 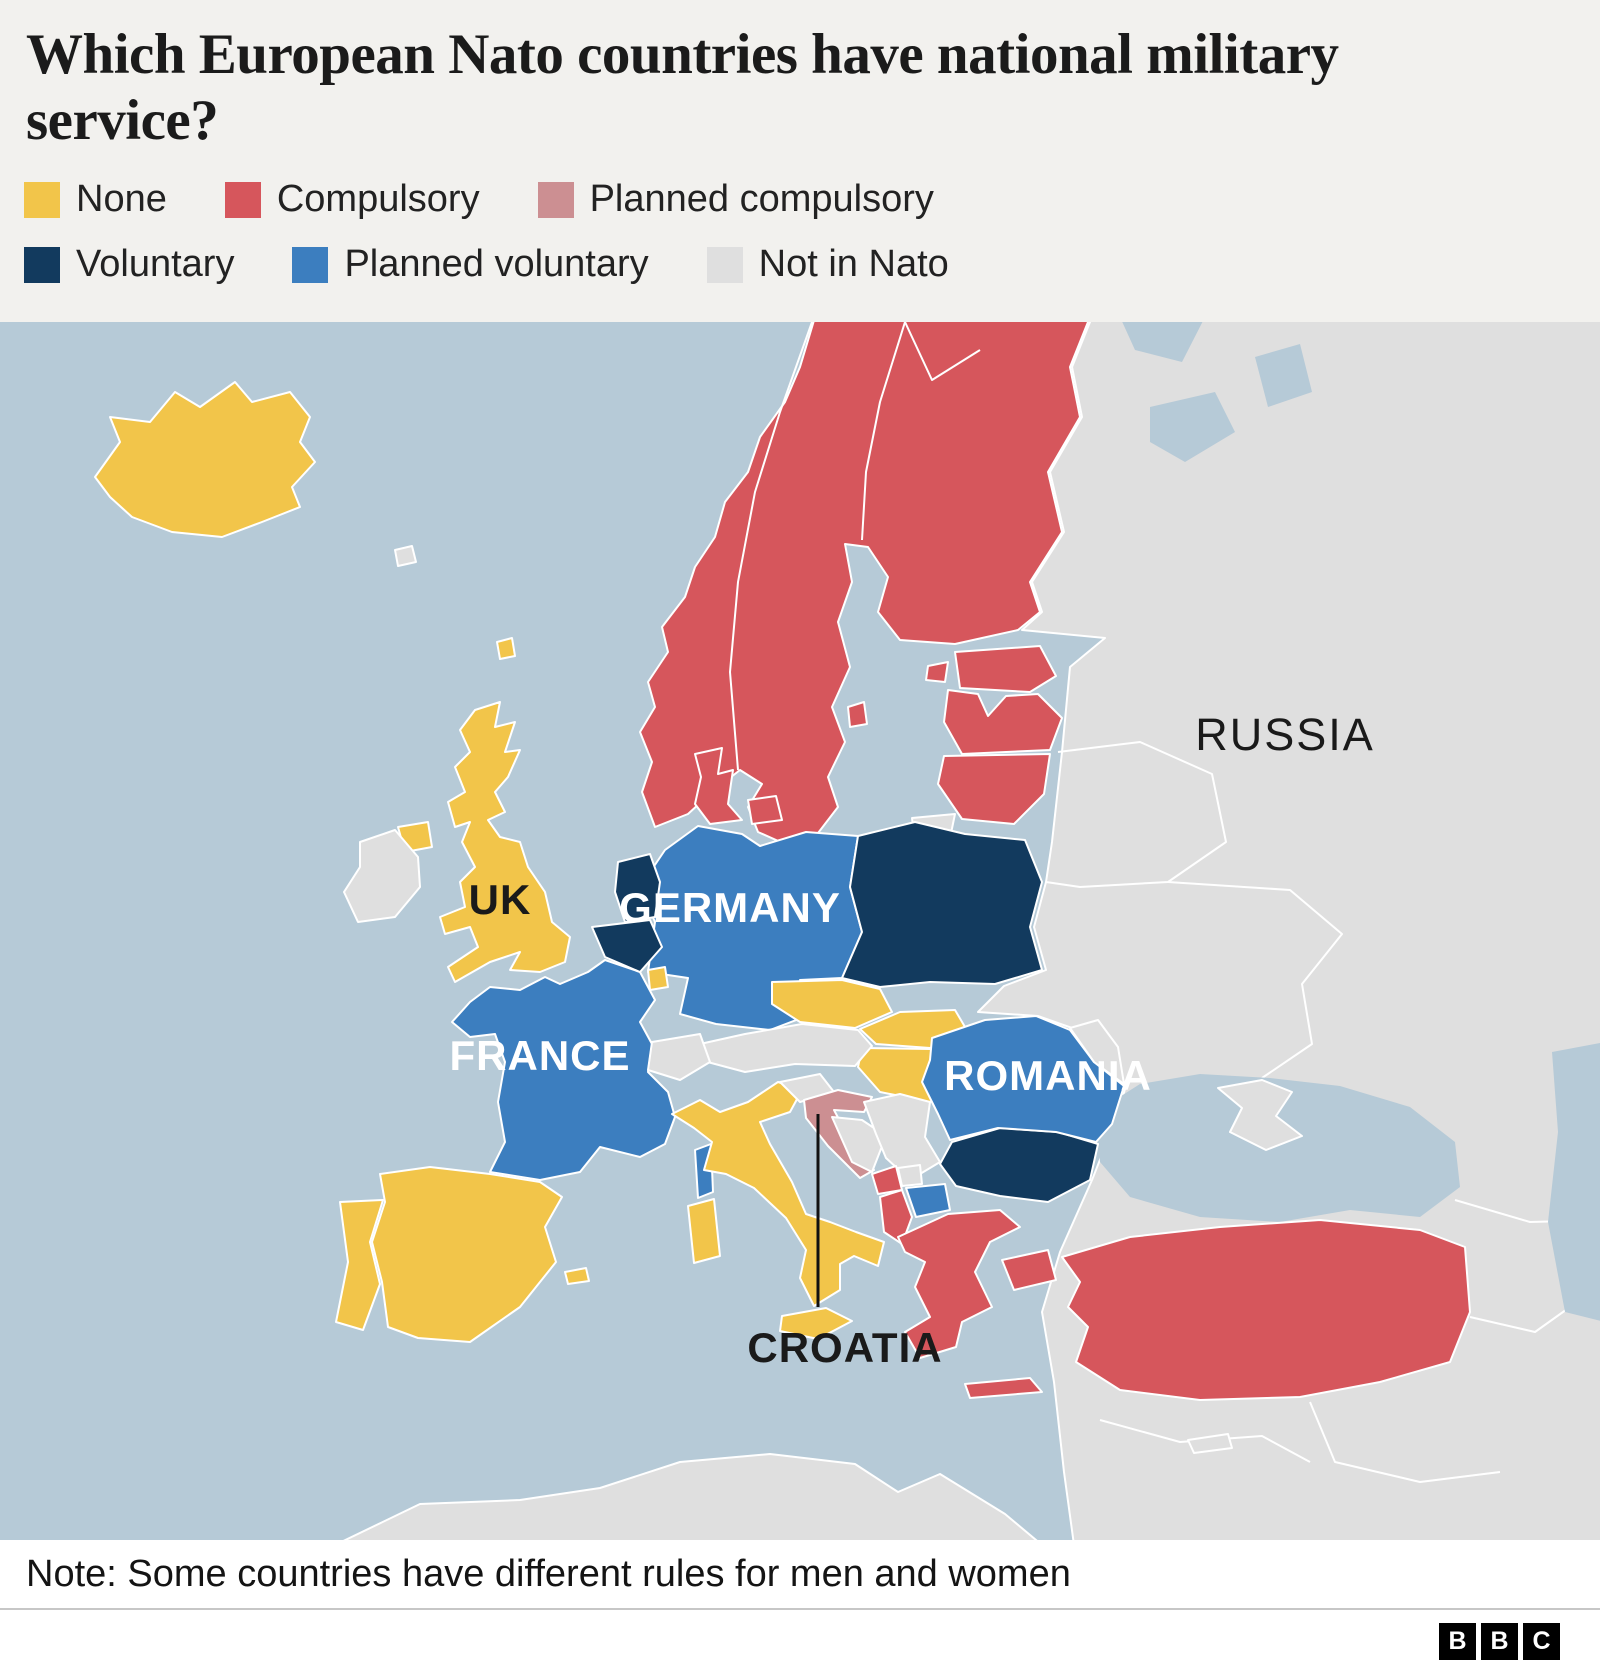 What do you see at coordinates (505, 842) in the screenshot?
I see `country-uk` at bounding box center [505, 842].